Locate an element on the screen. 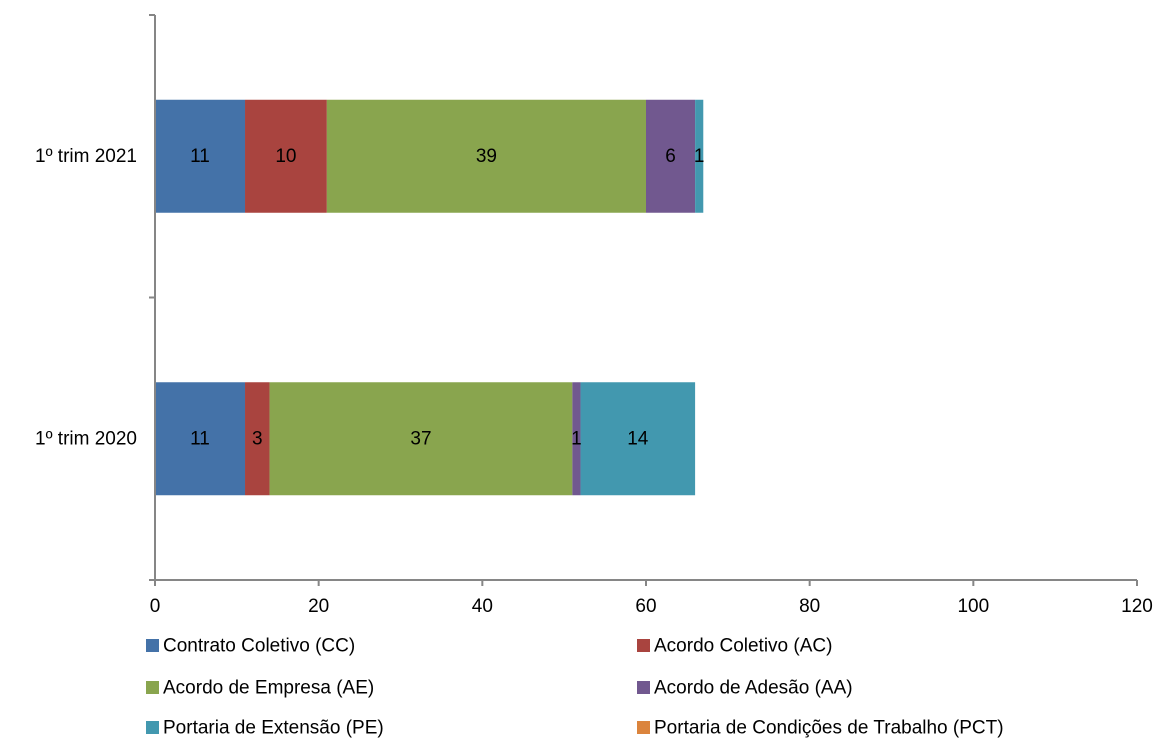 This screenshot has width=1158, height=742. legend-label: Portaria de Extensão (PE) is located at coordinates (273, 728).